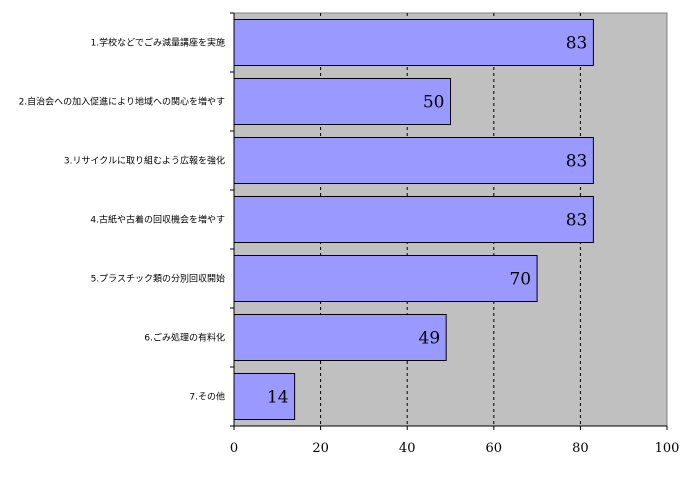 The width and height of the screenshot is (688, 477). Describe the element at coordinates (122, 102) in the screenshot. I see `category-label: 2.自治会への加入促進により地域への関心を増やす` at that location.